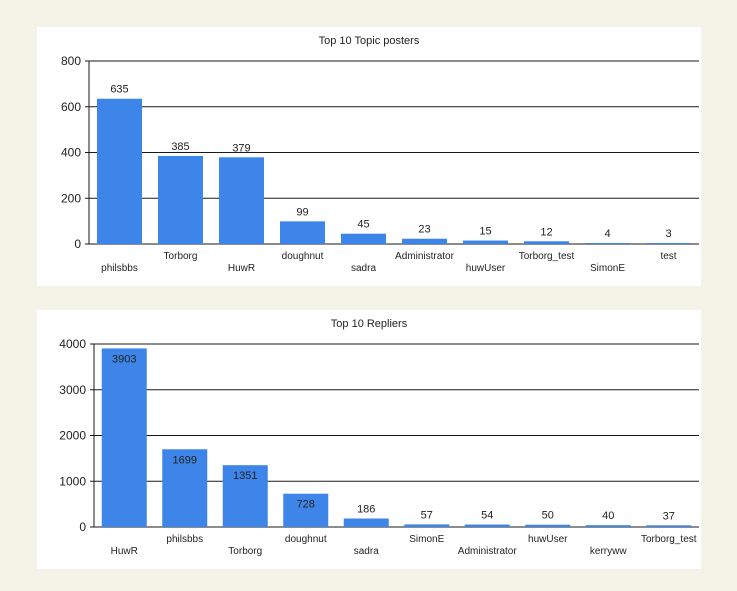 This screenshot has width=737, height=591. What do you see at coordinates (669, 516) in the screenshot?
I see `data-label: 37` at bounding box center [669, 516].